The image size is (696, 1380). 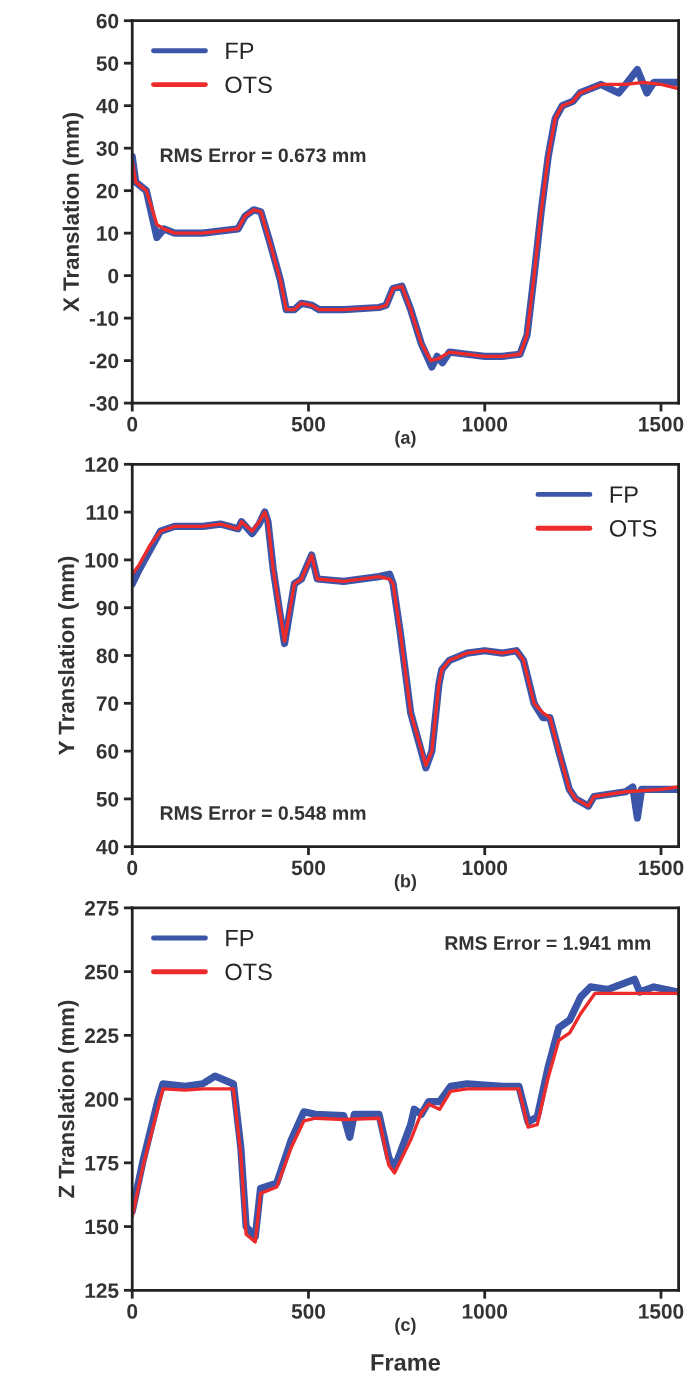 I want to click on x-axis-title: Frame, so click(x=406, y=1362).